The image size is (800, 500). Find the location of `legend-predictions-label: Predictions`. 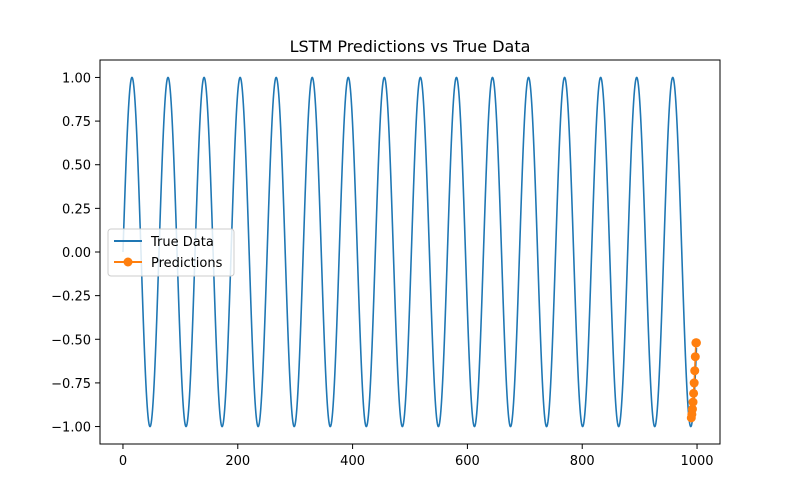

legend-predictions-label: Predictions is located at coordinates (187, 263).